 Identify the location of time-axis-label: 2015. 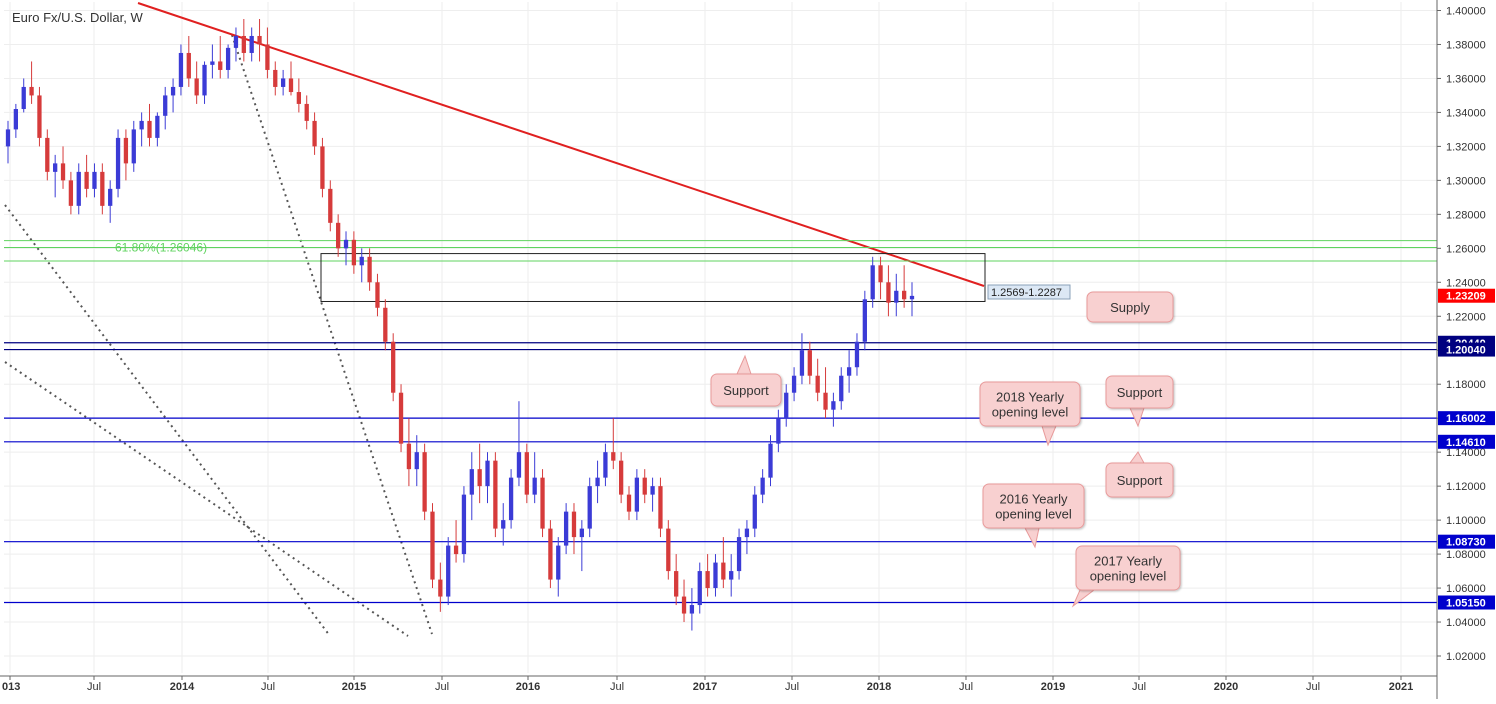
(354, 687).